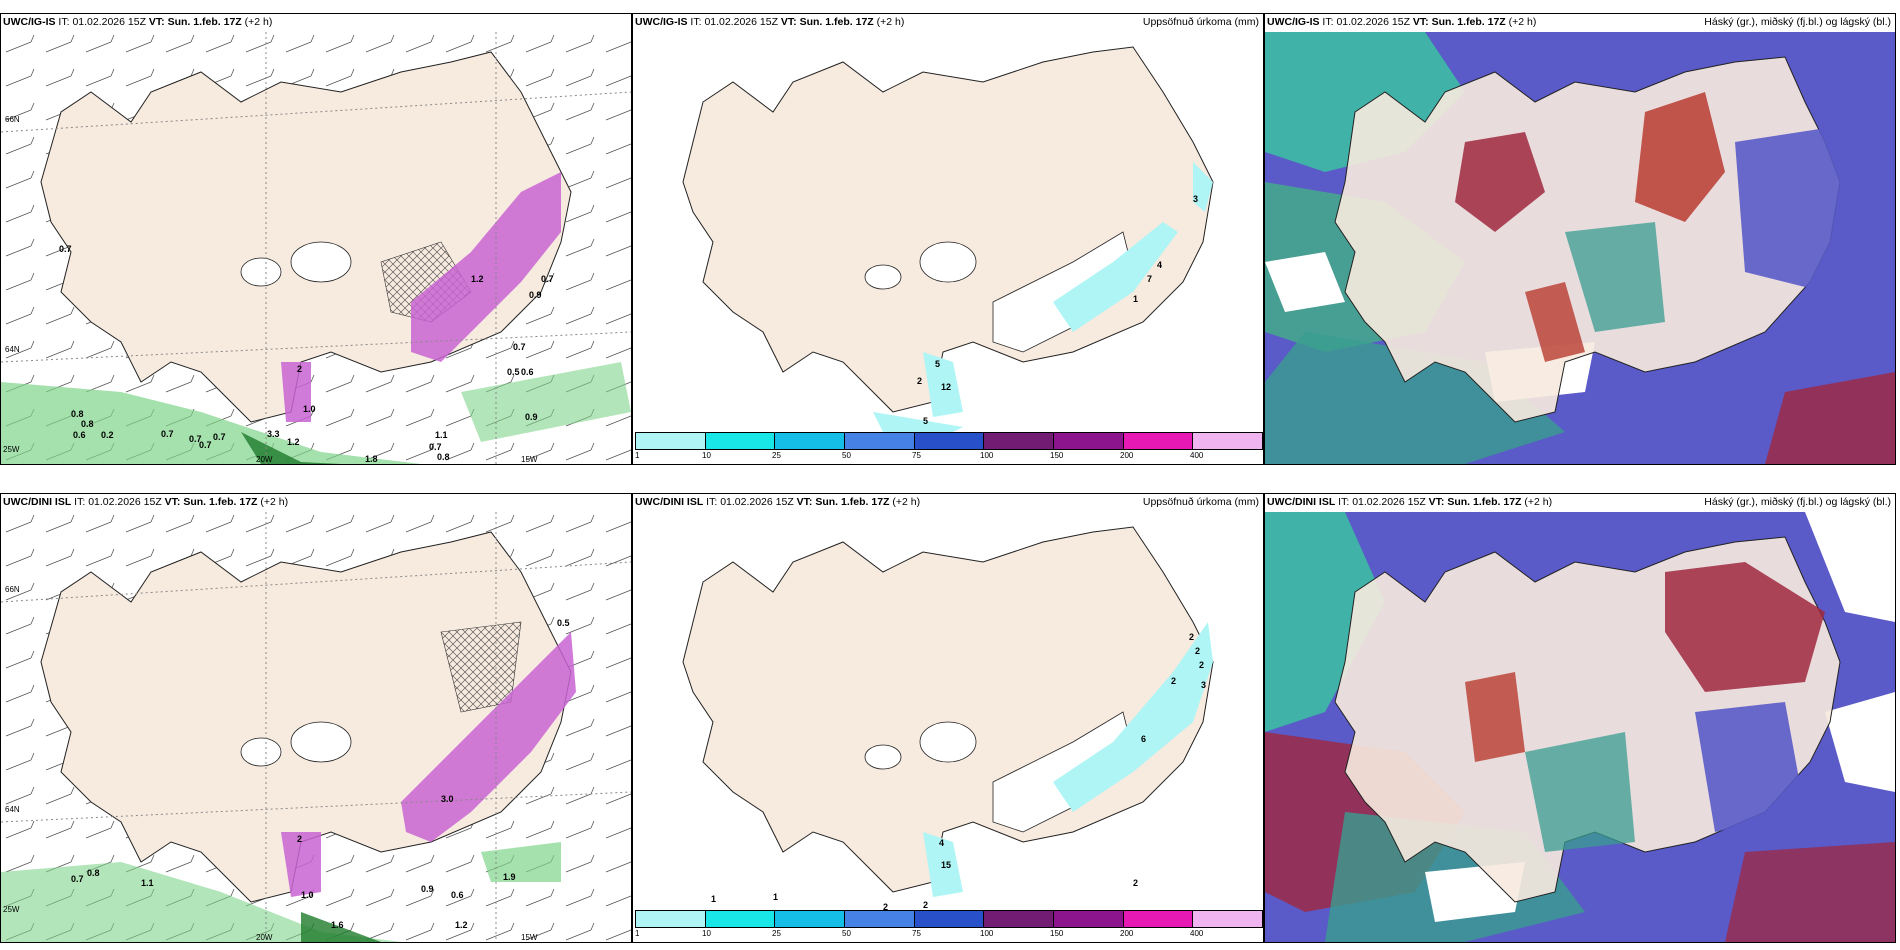  What do you see at coordinates (299, 839) in the screenshot?
I see `wind-value: 2` at bounding box center [299, 839].